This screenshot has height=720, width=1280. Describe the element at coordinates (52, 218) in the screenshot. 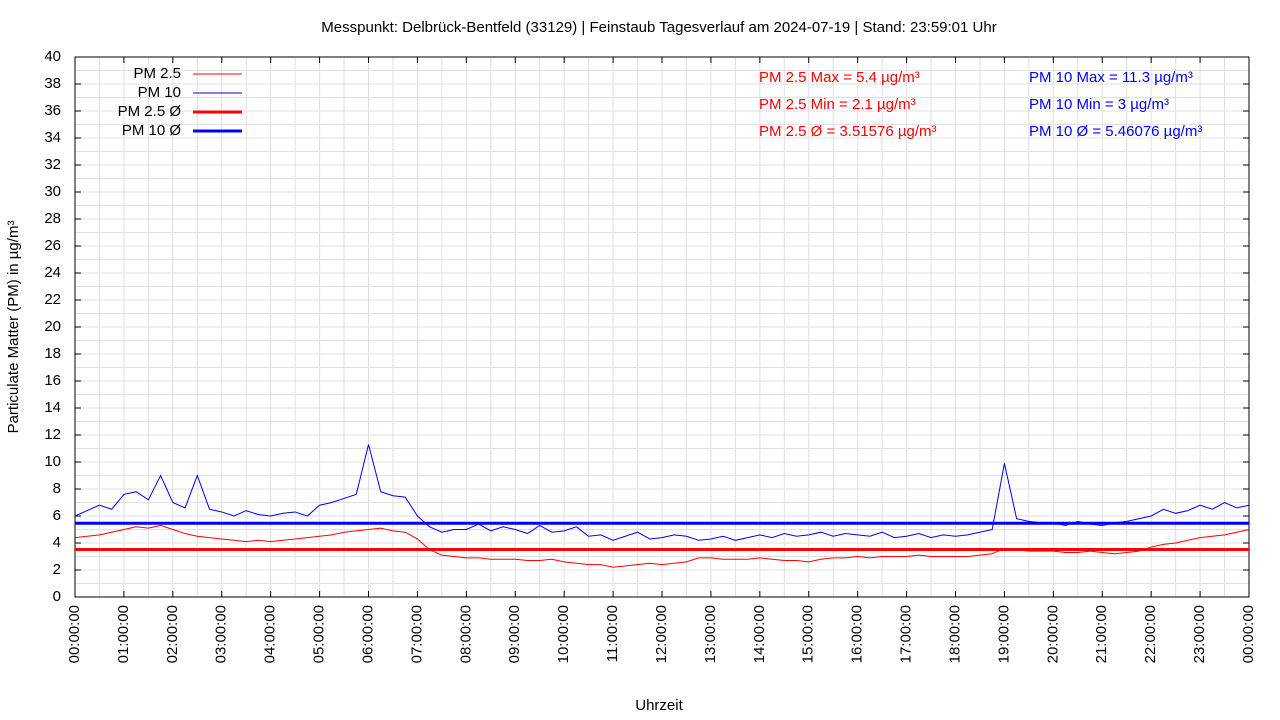

I see `y-tick-label: 28` at that location.